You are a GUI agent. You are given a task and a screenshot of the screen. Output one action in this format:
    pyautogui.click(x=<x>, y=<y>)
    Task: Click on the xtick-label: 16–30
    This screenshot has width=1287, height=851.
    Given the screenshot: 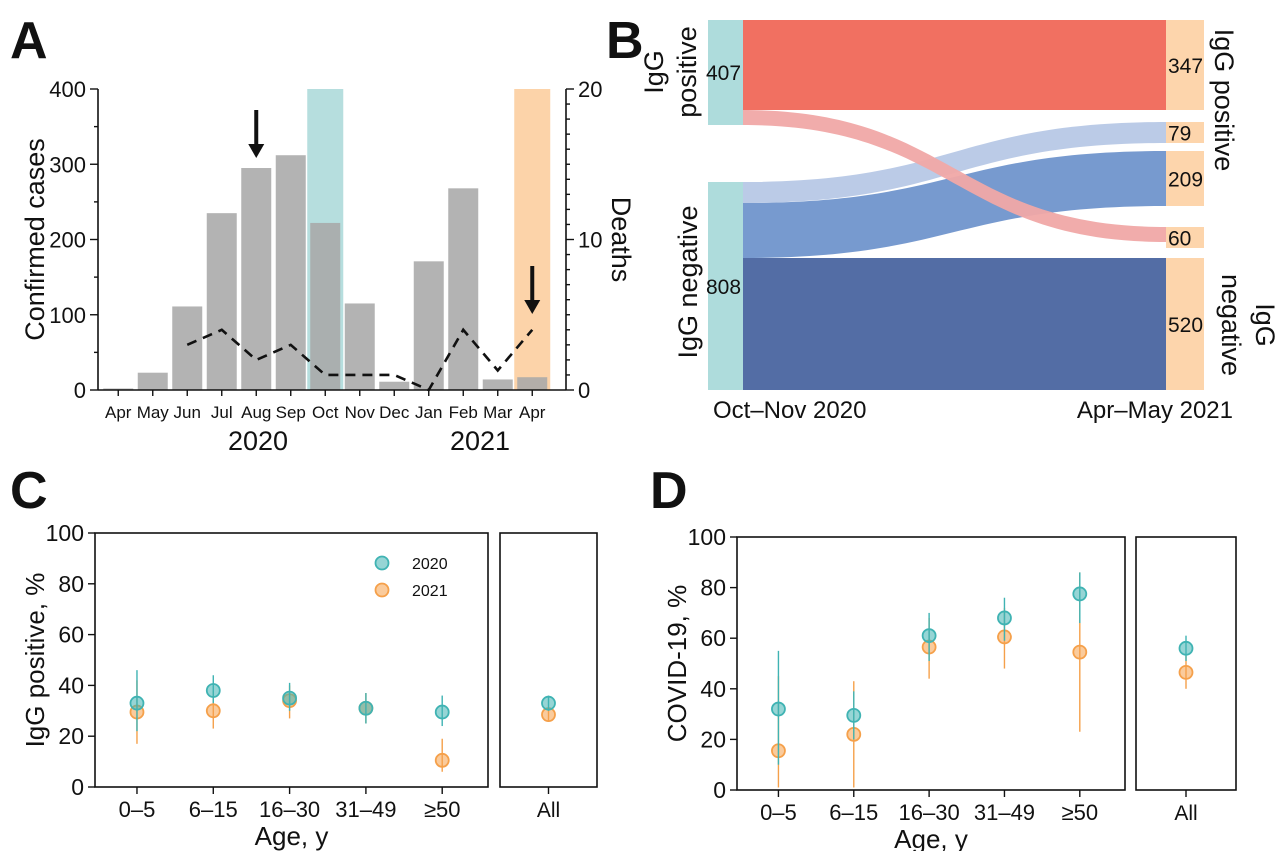 What is the action you would take?
    pyautogui.click(x=929, y=812)
    